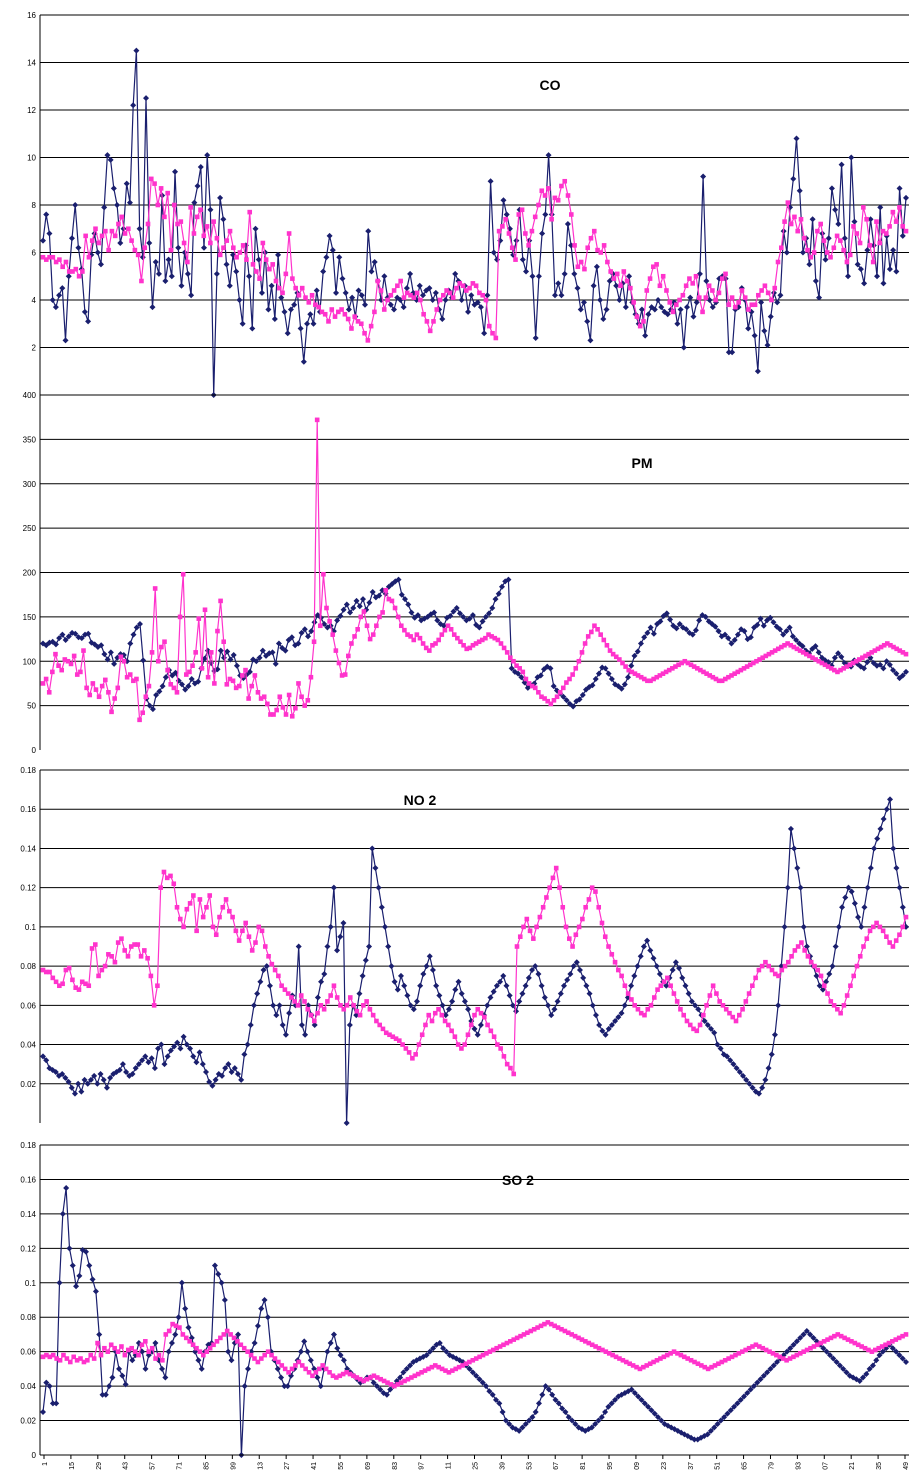 The height and width of the screenshot is (1470, 909). I want to click on y-tick-label: 0.14, so click(28, 1214).